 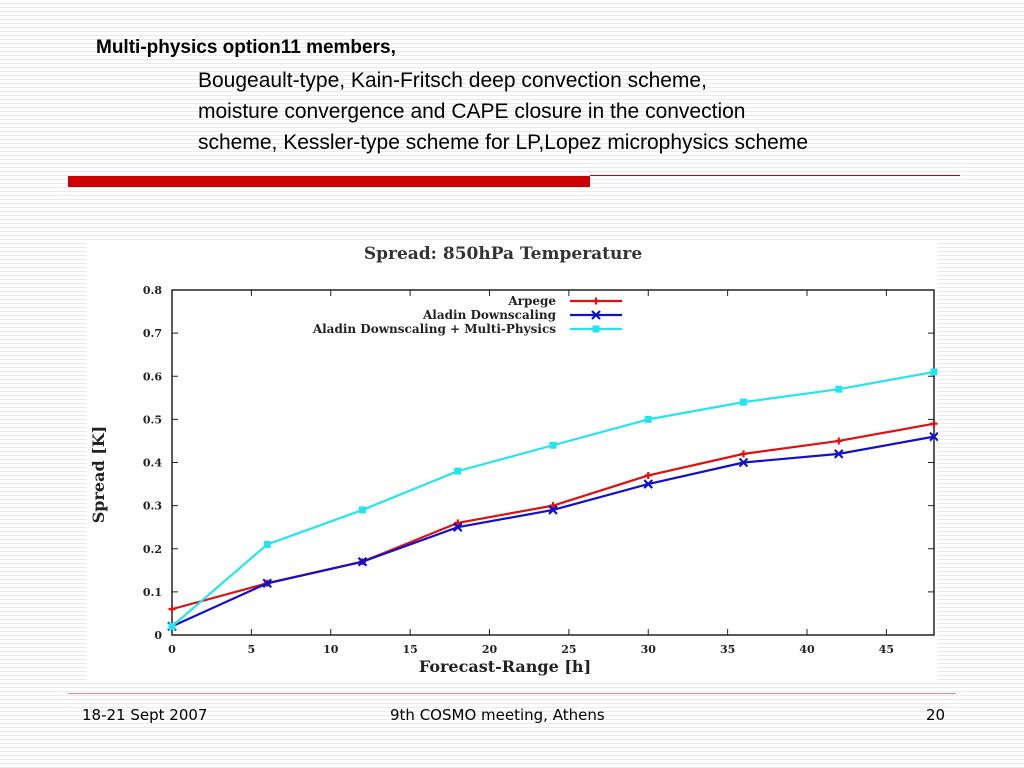 I want to click on legend-label: Aladin Downscaling + Multi-Physics, so click(x=434, y=329).